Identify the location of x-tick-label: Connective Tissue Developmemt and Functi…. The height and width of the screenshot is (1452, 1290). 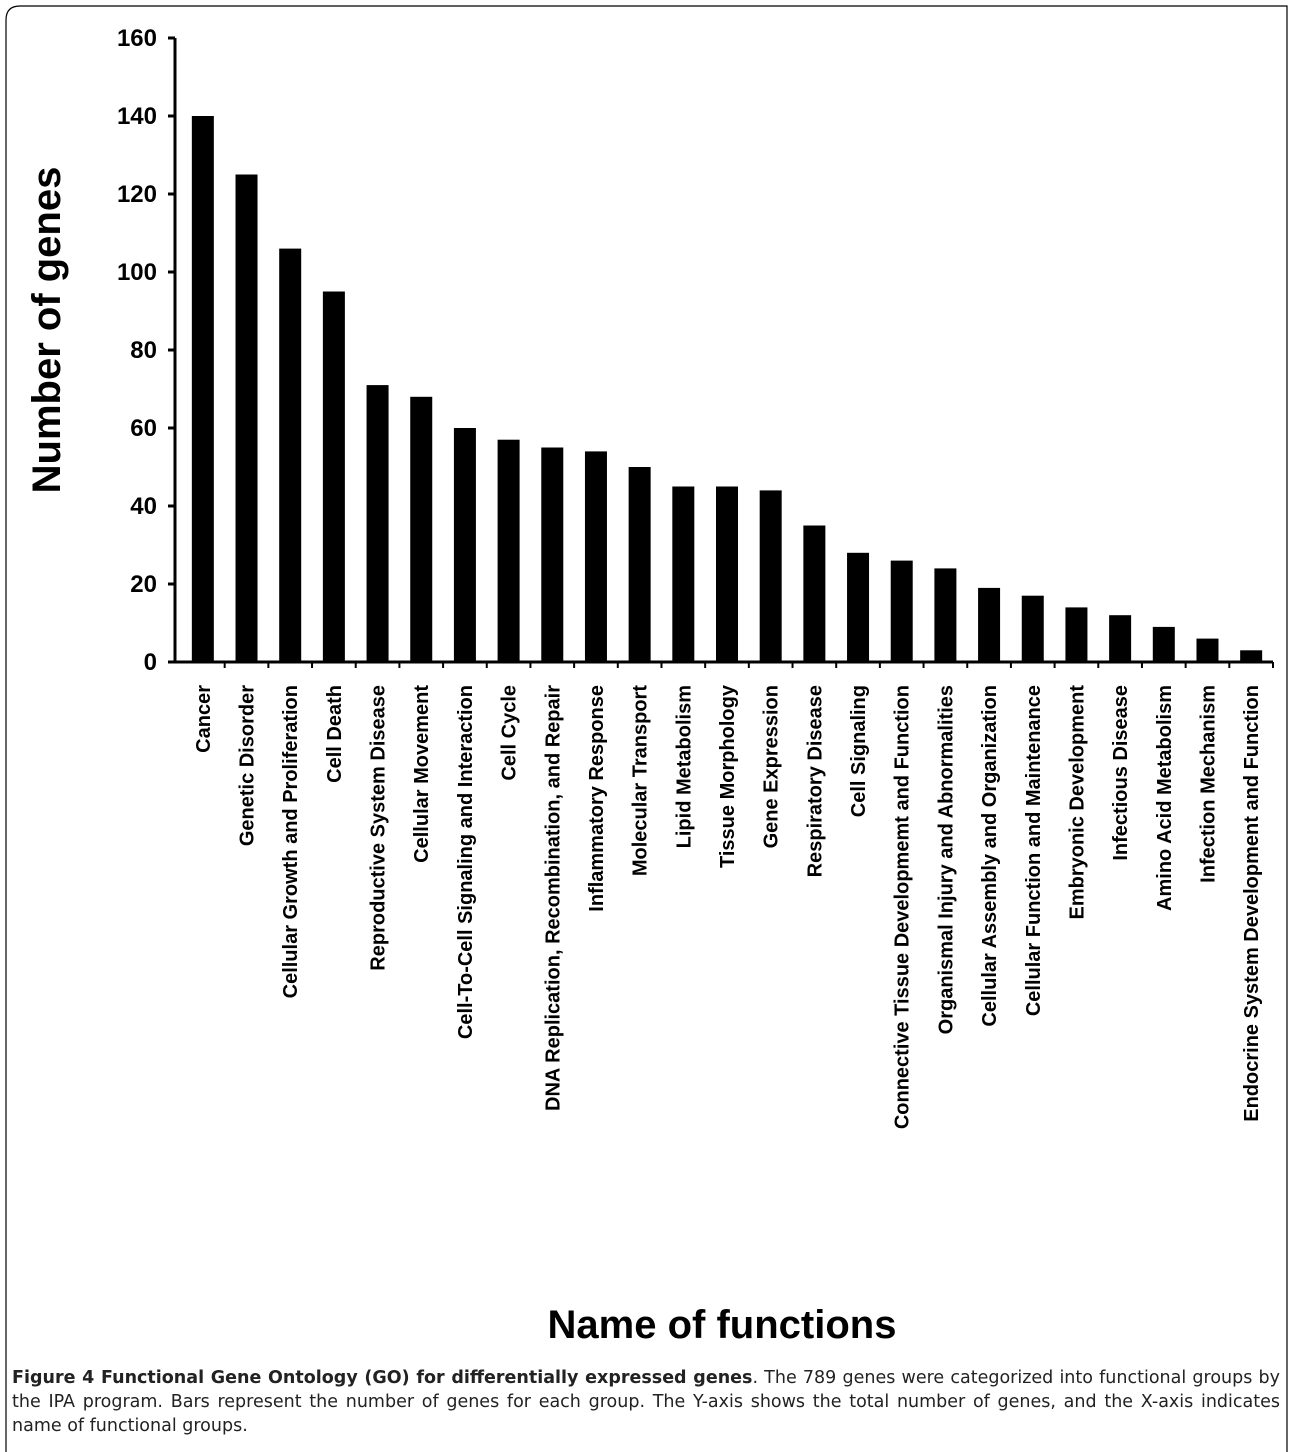
(903, 907).